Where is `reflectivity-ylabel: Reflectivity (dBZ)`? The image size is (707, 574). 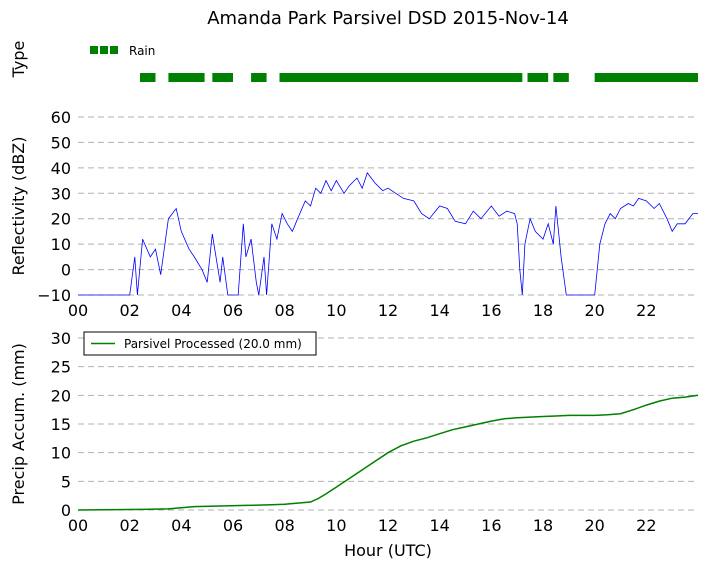
reflectivity-ylabel: Reflectivity (dBZ) is located at coordinates (18, 206).